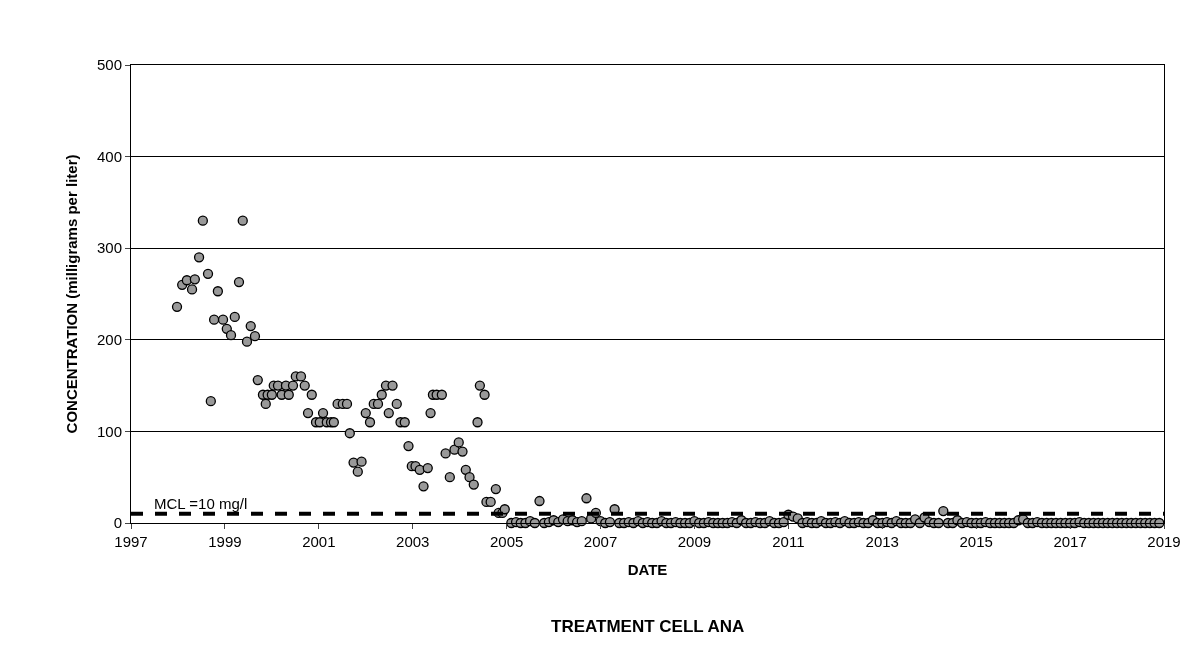  I want to click on x-axis-title: DATE, so click(647, 569).